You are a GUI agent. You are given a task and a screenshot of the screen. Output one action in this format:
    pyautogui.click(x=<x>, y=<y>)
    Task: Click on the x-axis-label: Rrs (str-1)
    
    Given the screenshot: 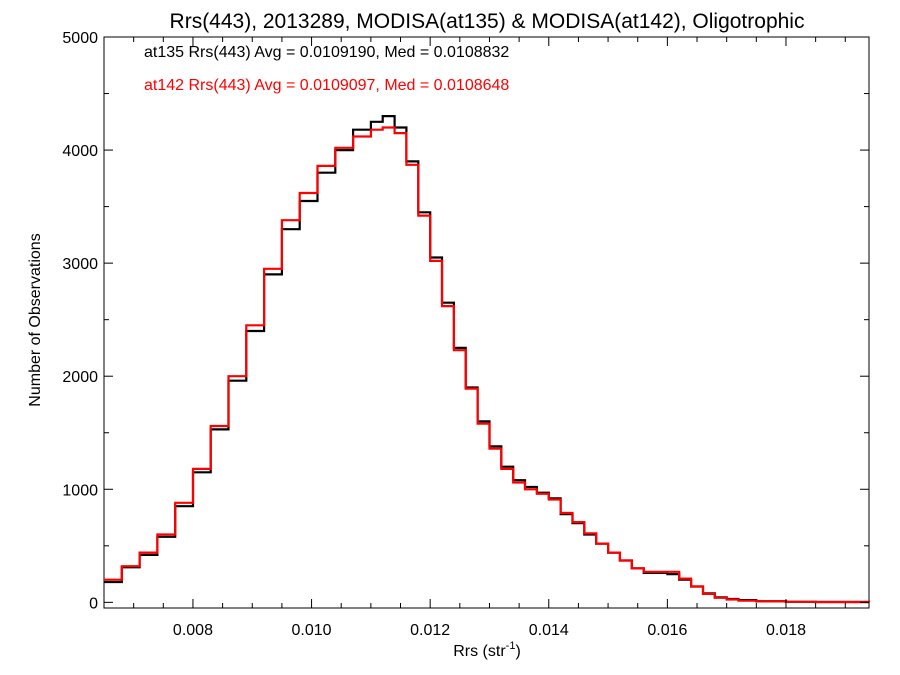 What is the action you would take?
    pyautogui.click(x=487, y=650)
    